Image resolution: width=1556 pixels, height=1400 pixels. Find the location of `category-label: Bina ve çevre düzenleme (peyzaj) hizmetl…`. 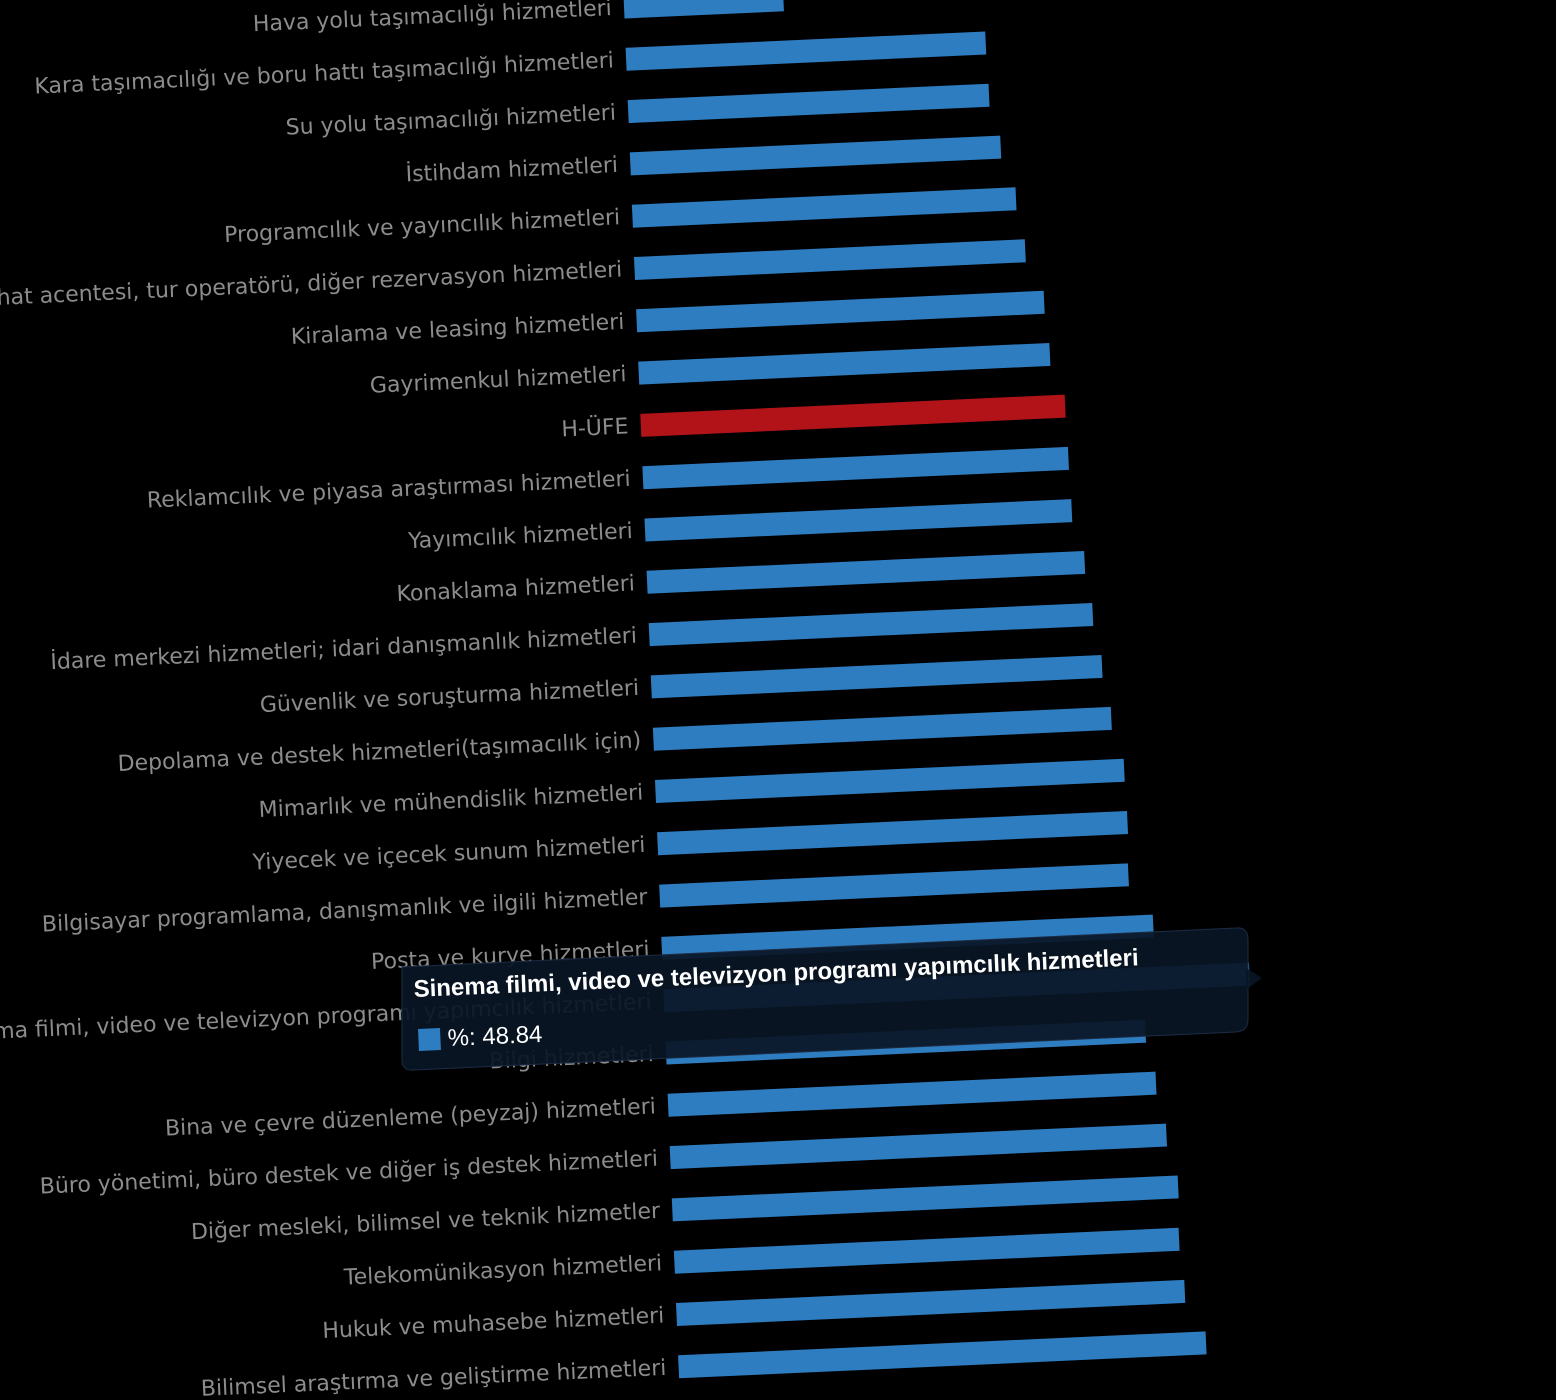

category-label: Bina ve çevre düzenleme (peyzaj) hizmetl… is located at coordinates (410, 1117).